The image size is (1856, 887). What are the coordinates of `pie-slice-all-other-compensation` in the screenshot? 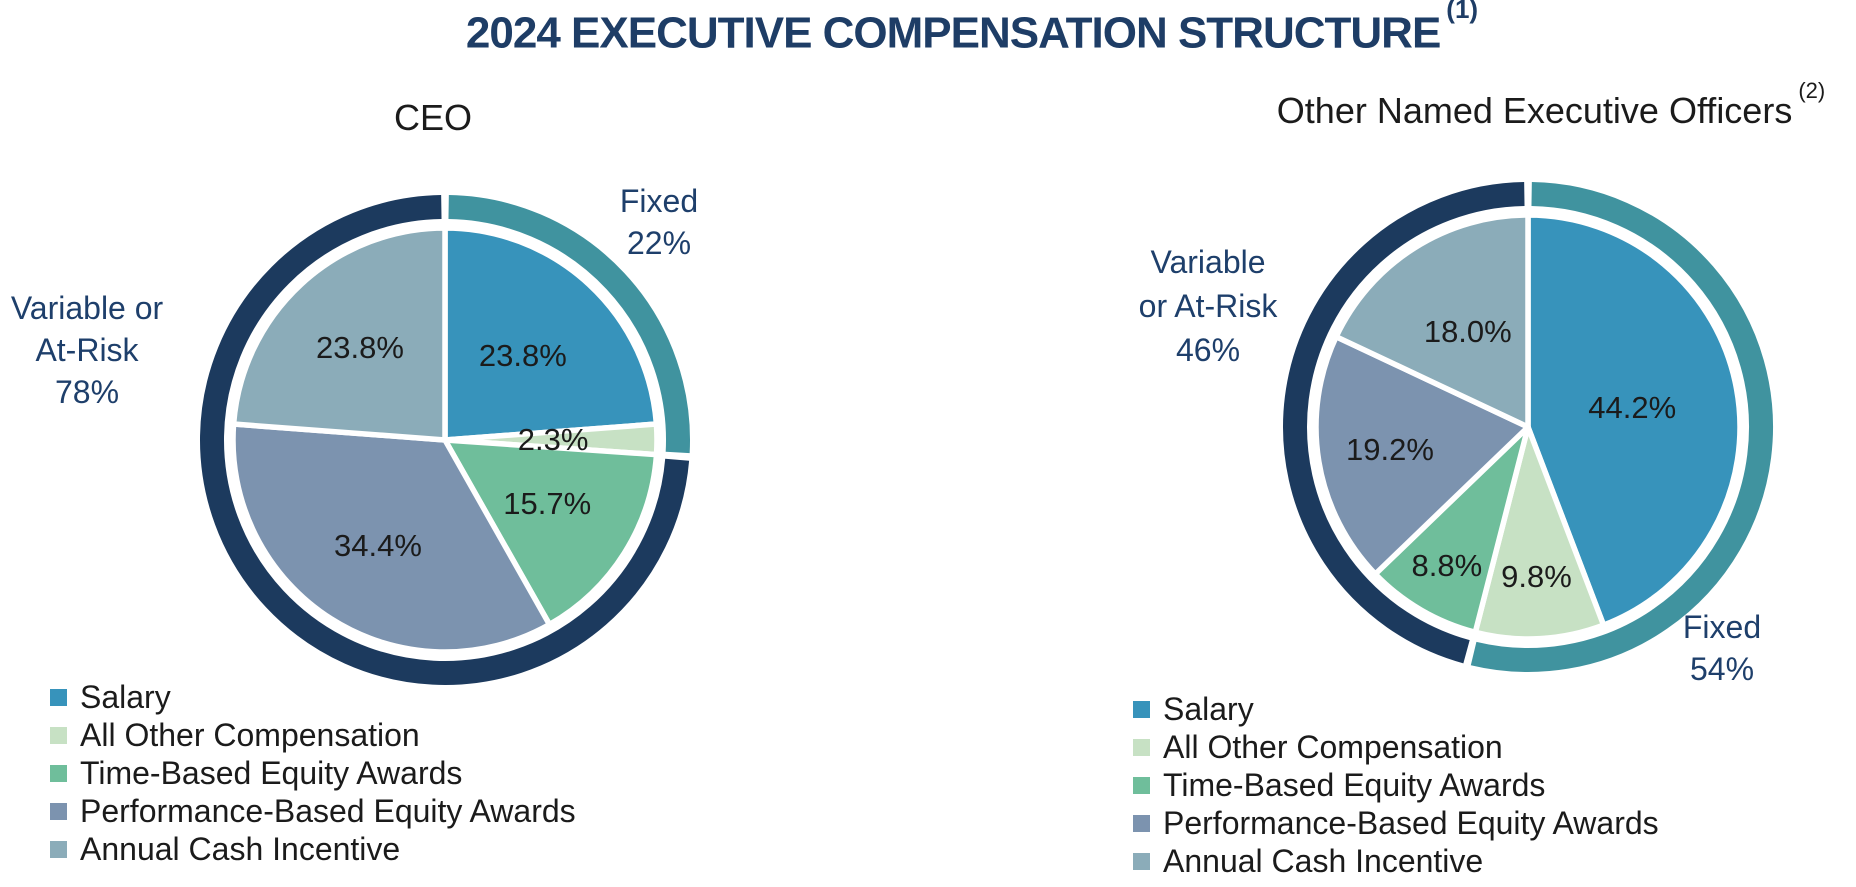 It's located at (1539, 533).